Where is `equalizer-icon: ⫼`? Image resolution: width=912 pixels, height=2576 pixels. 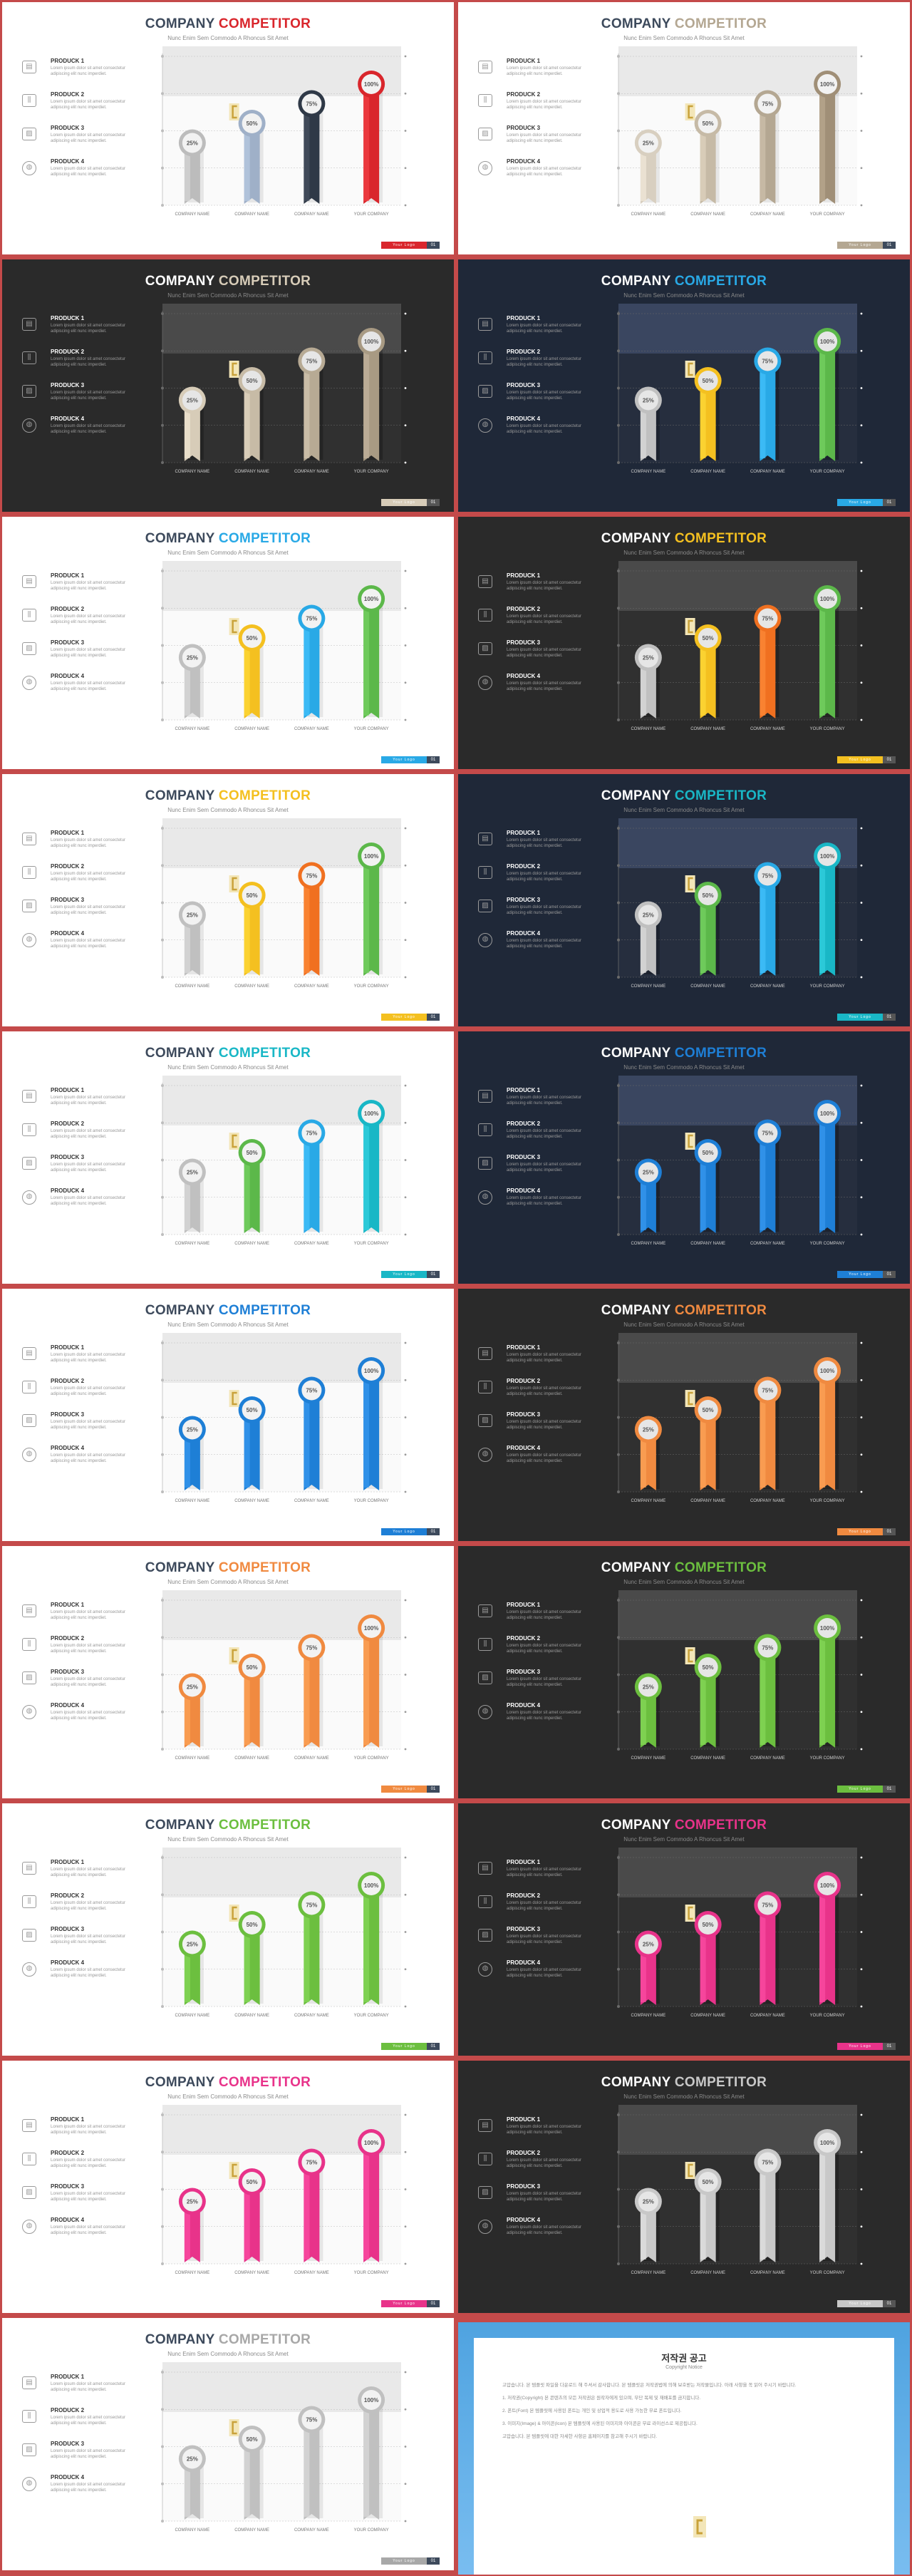
equalizer-icon: ⫼ is located at coordinates (29, 357).